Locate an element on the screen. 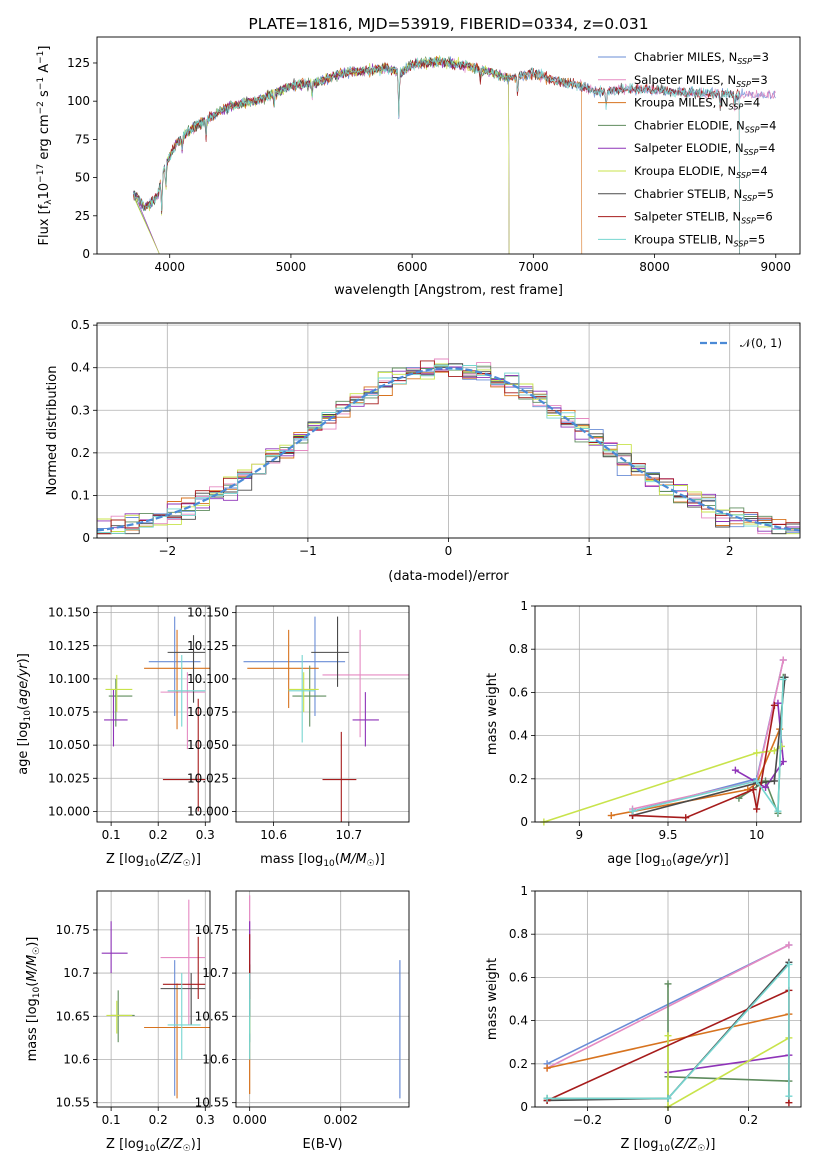 The height and width of the screenshot is (1174, 819). label-part: =6 is located at coordinates (764, 217).